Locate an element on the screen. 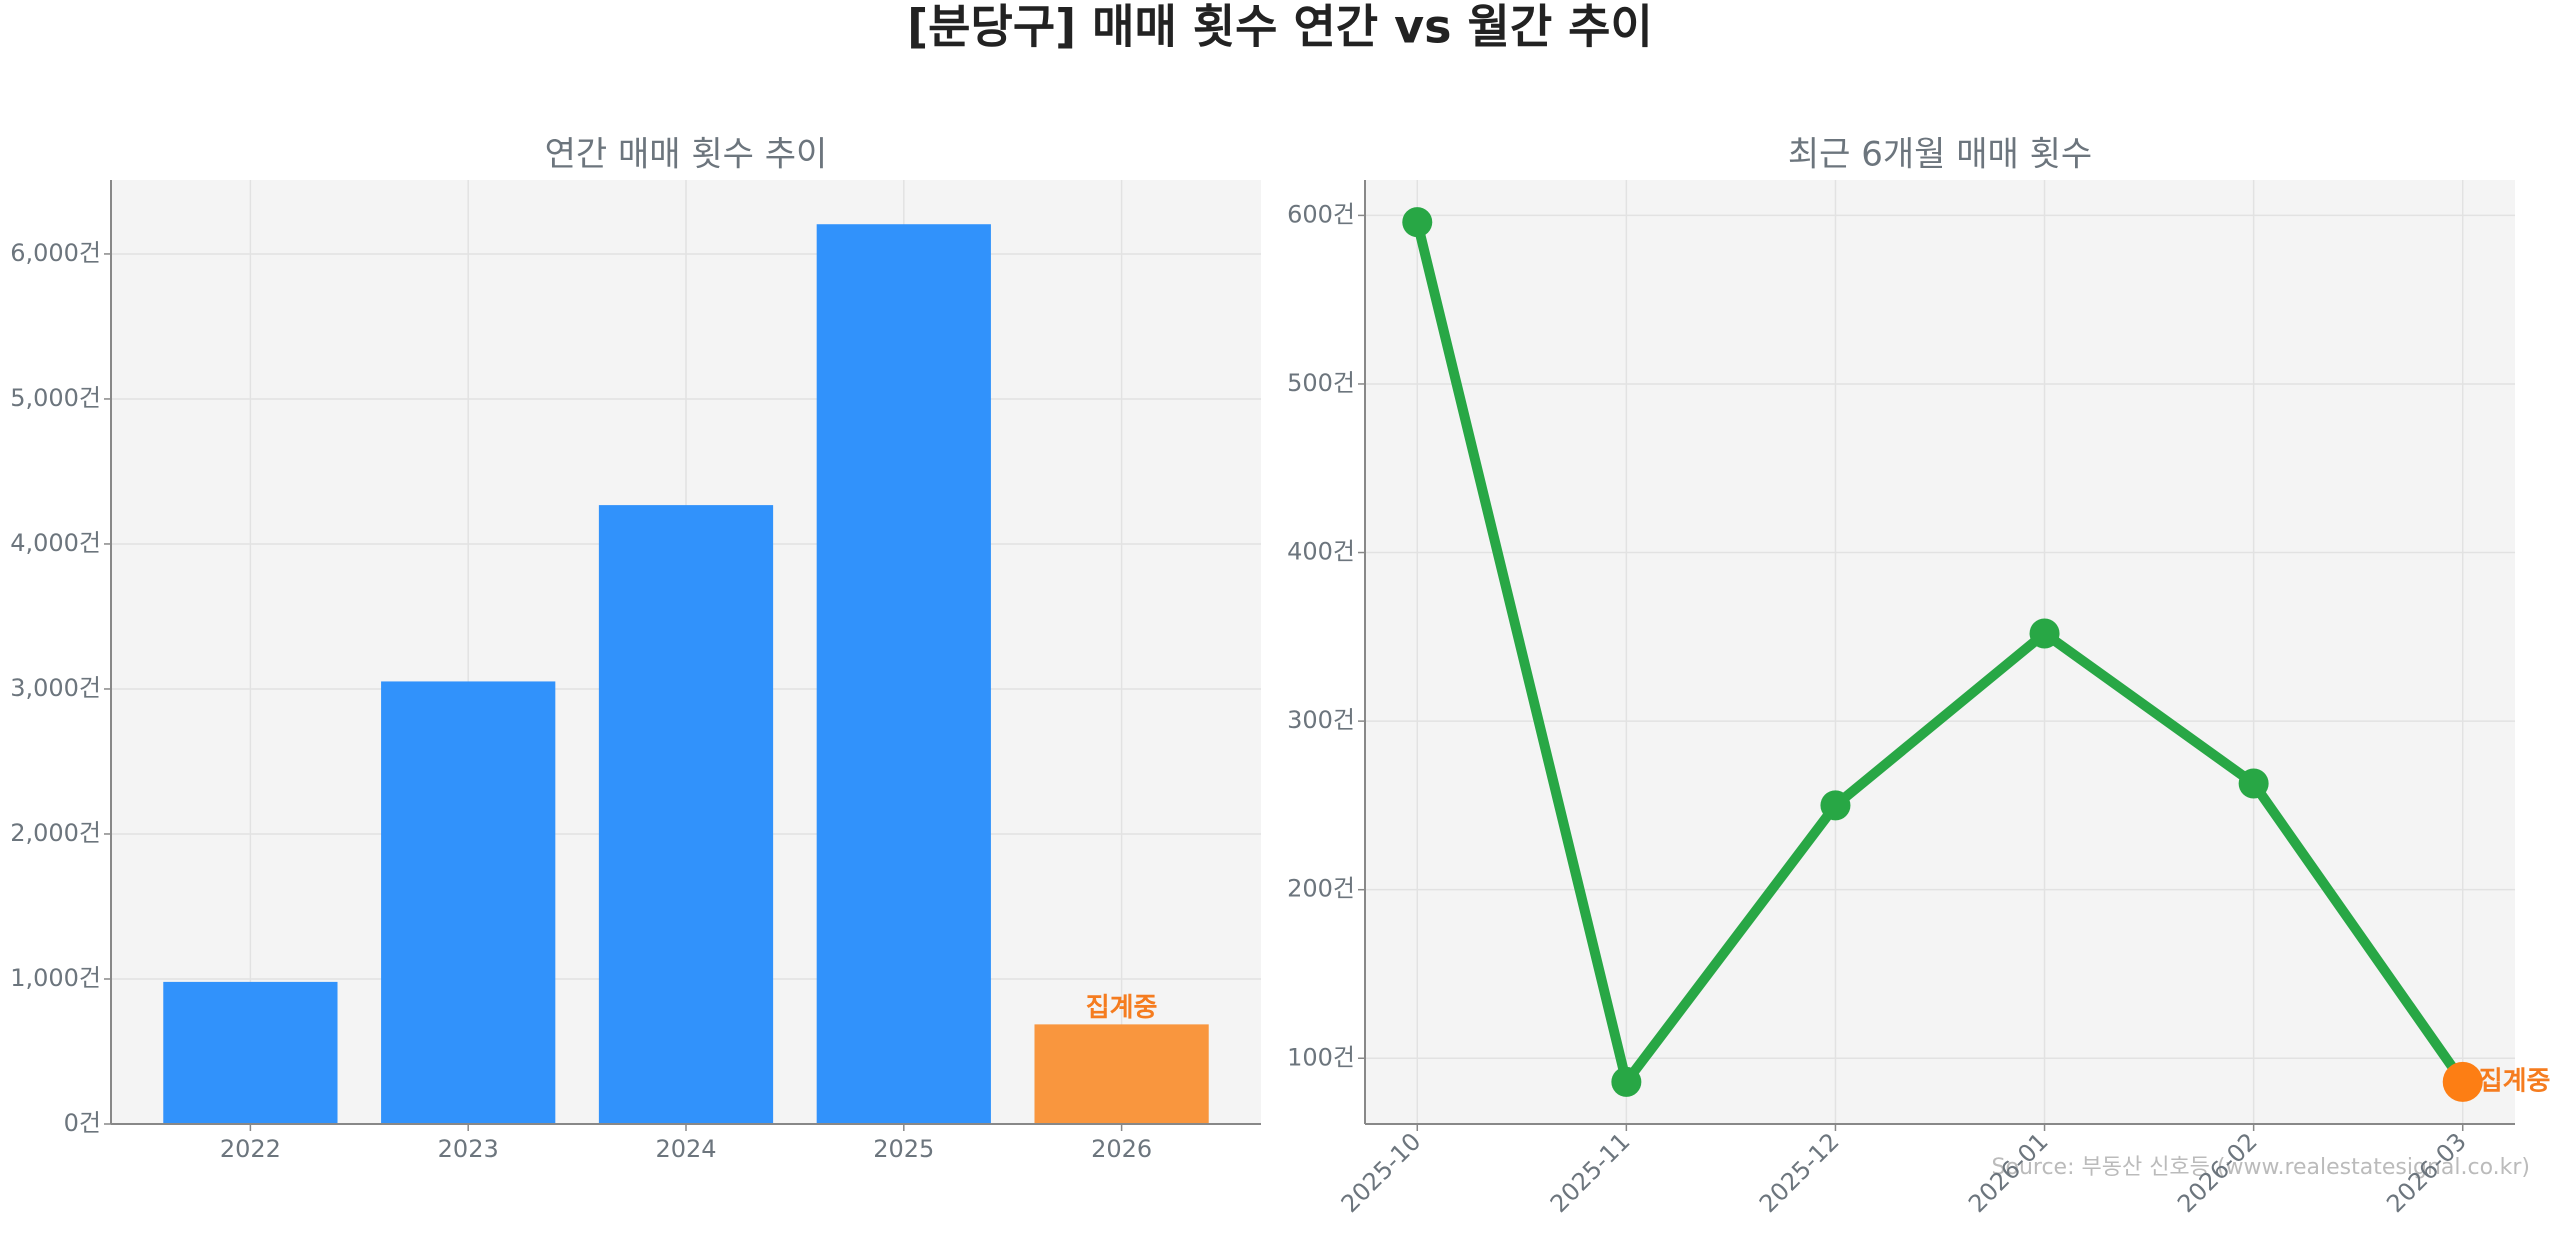 The width and height of the screenshot is (2560, 1234). x-tick-label: 2025-12 is located at coordinates (1799, 1172).